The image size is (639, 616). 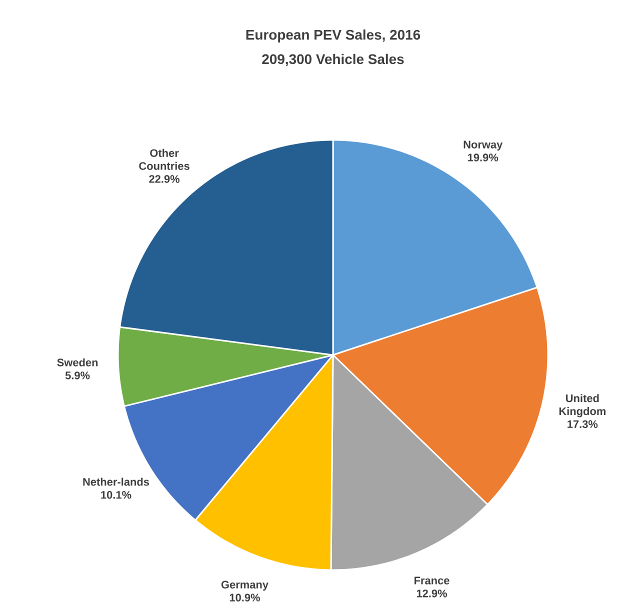 What do you see at coordinates (483, 158) in the screenshot?
I see `data-label: 19.9%` at bounding box center [483, 158].